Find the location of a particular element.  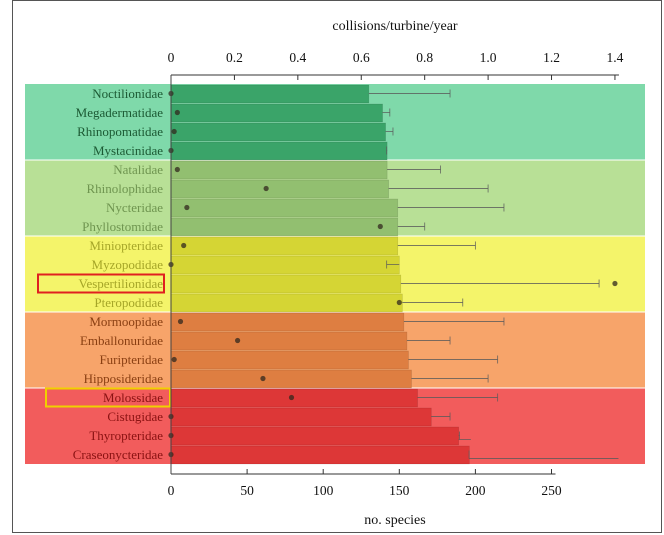

top-tick-label: 1.4 is located at coordinates (615, 57).